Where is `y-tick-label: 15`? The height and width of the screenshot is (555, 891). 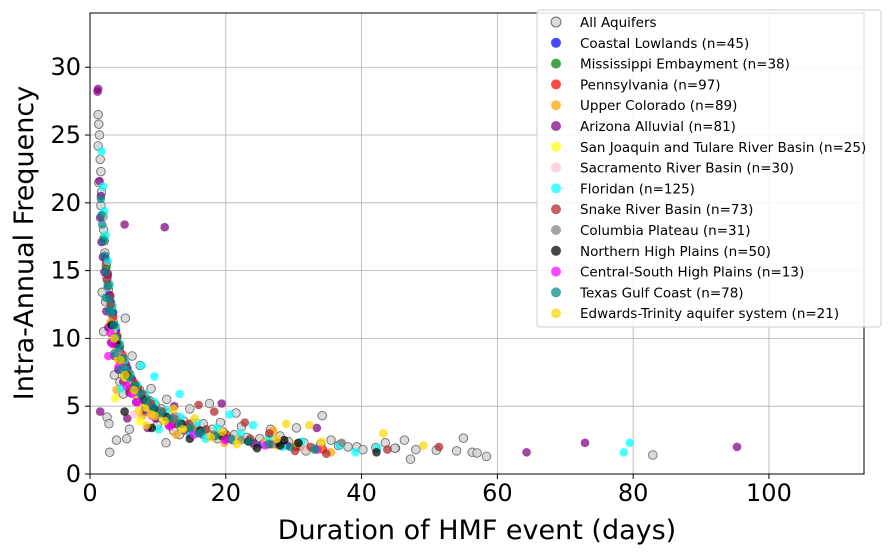 y-tick-label: 15 is located at coordinates (65, 271).